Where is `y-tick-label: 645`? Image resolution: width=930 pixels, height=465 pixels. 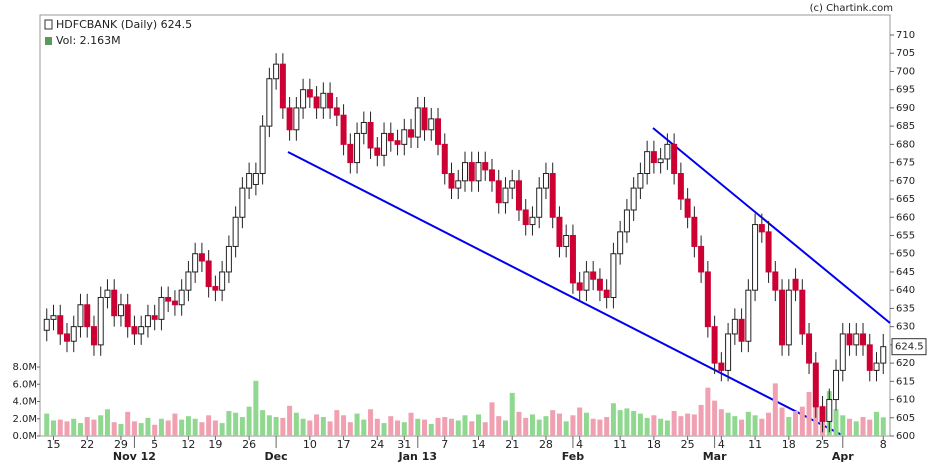
y-tick-label: 645 is located at coordinates (905, 272).